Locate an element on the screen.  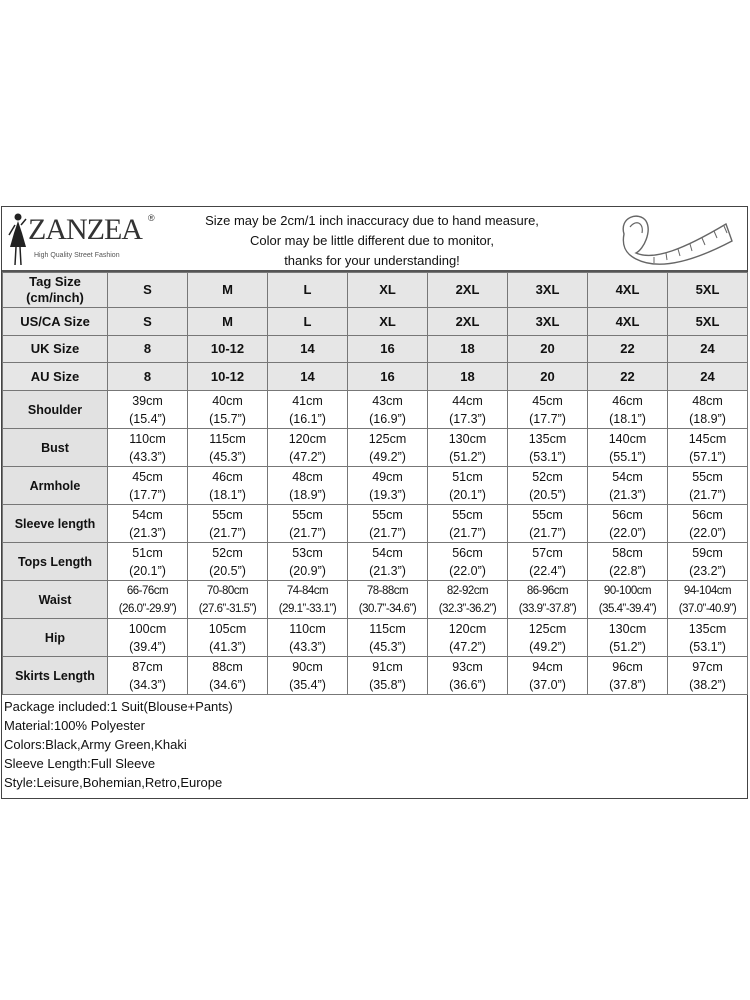
size-cell: S is located at coordinates (147, 321).